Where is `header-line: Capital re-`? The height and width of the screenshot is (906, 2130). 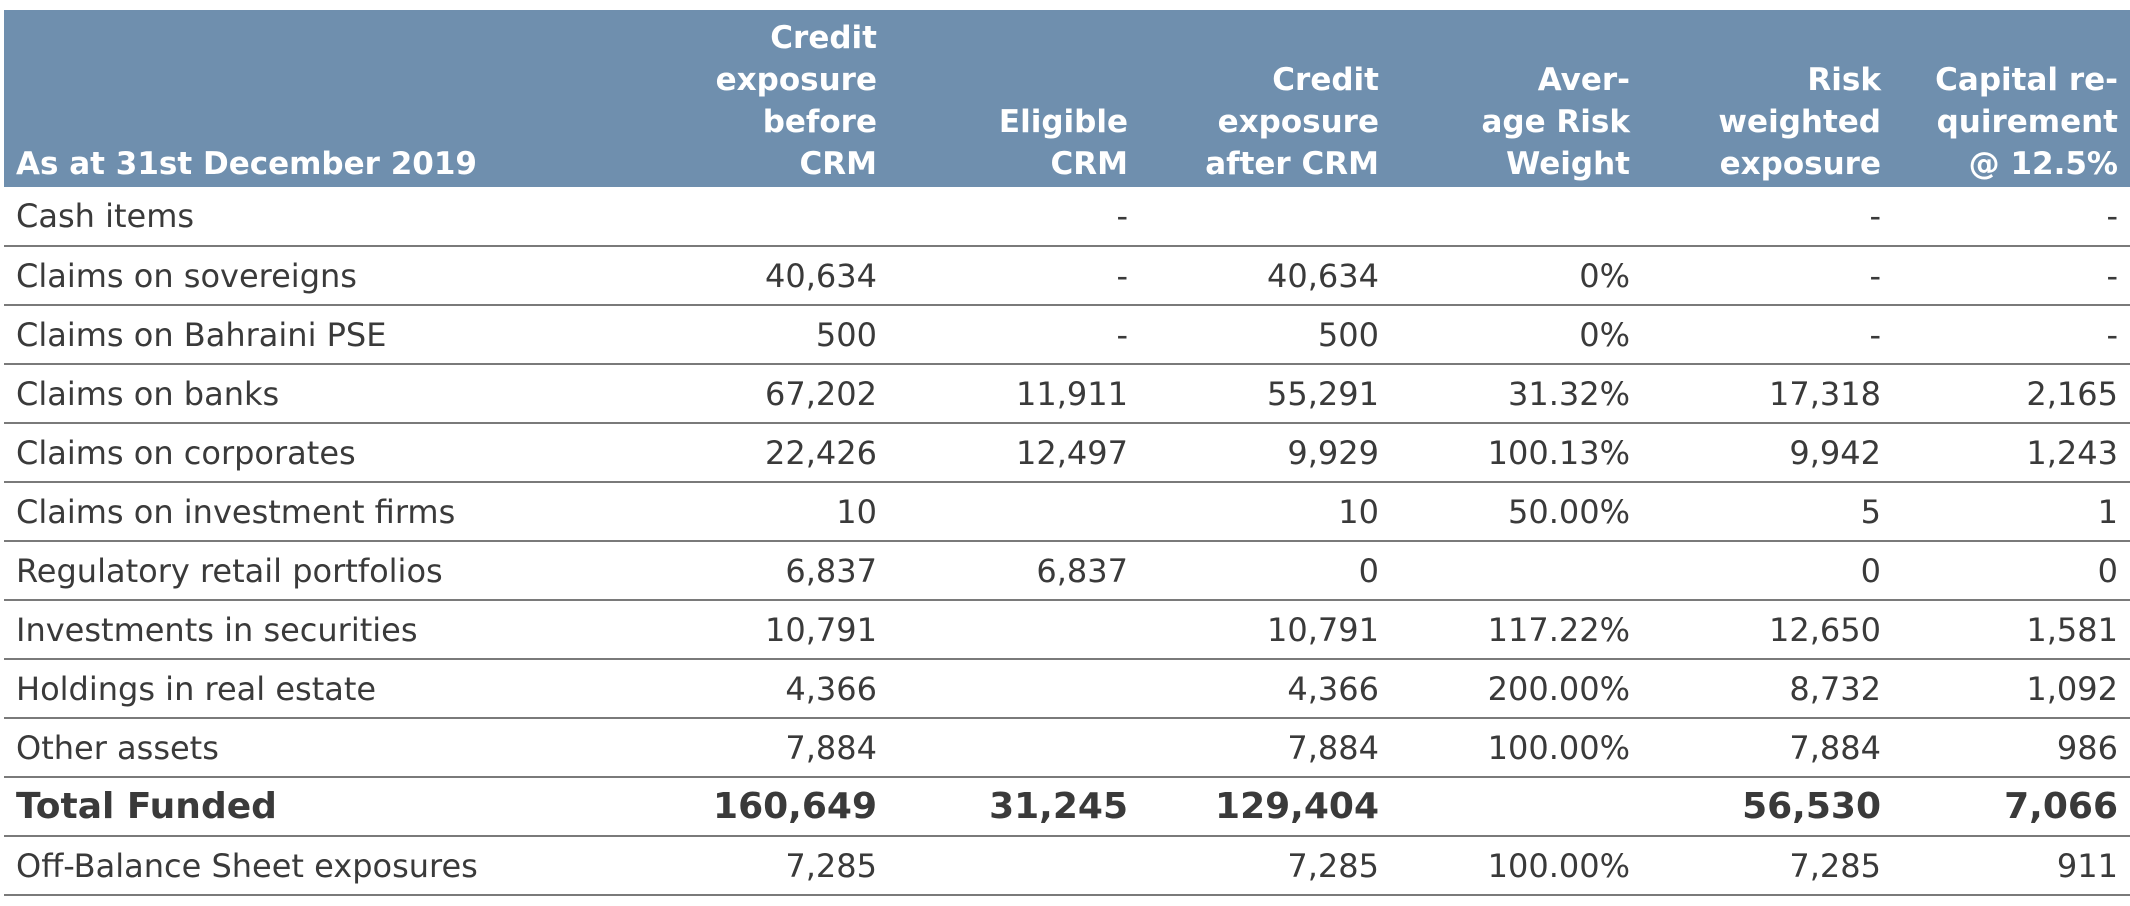 header-line: Capital re- is located at coordinates (2026, 80).